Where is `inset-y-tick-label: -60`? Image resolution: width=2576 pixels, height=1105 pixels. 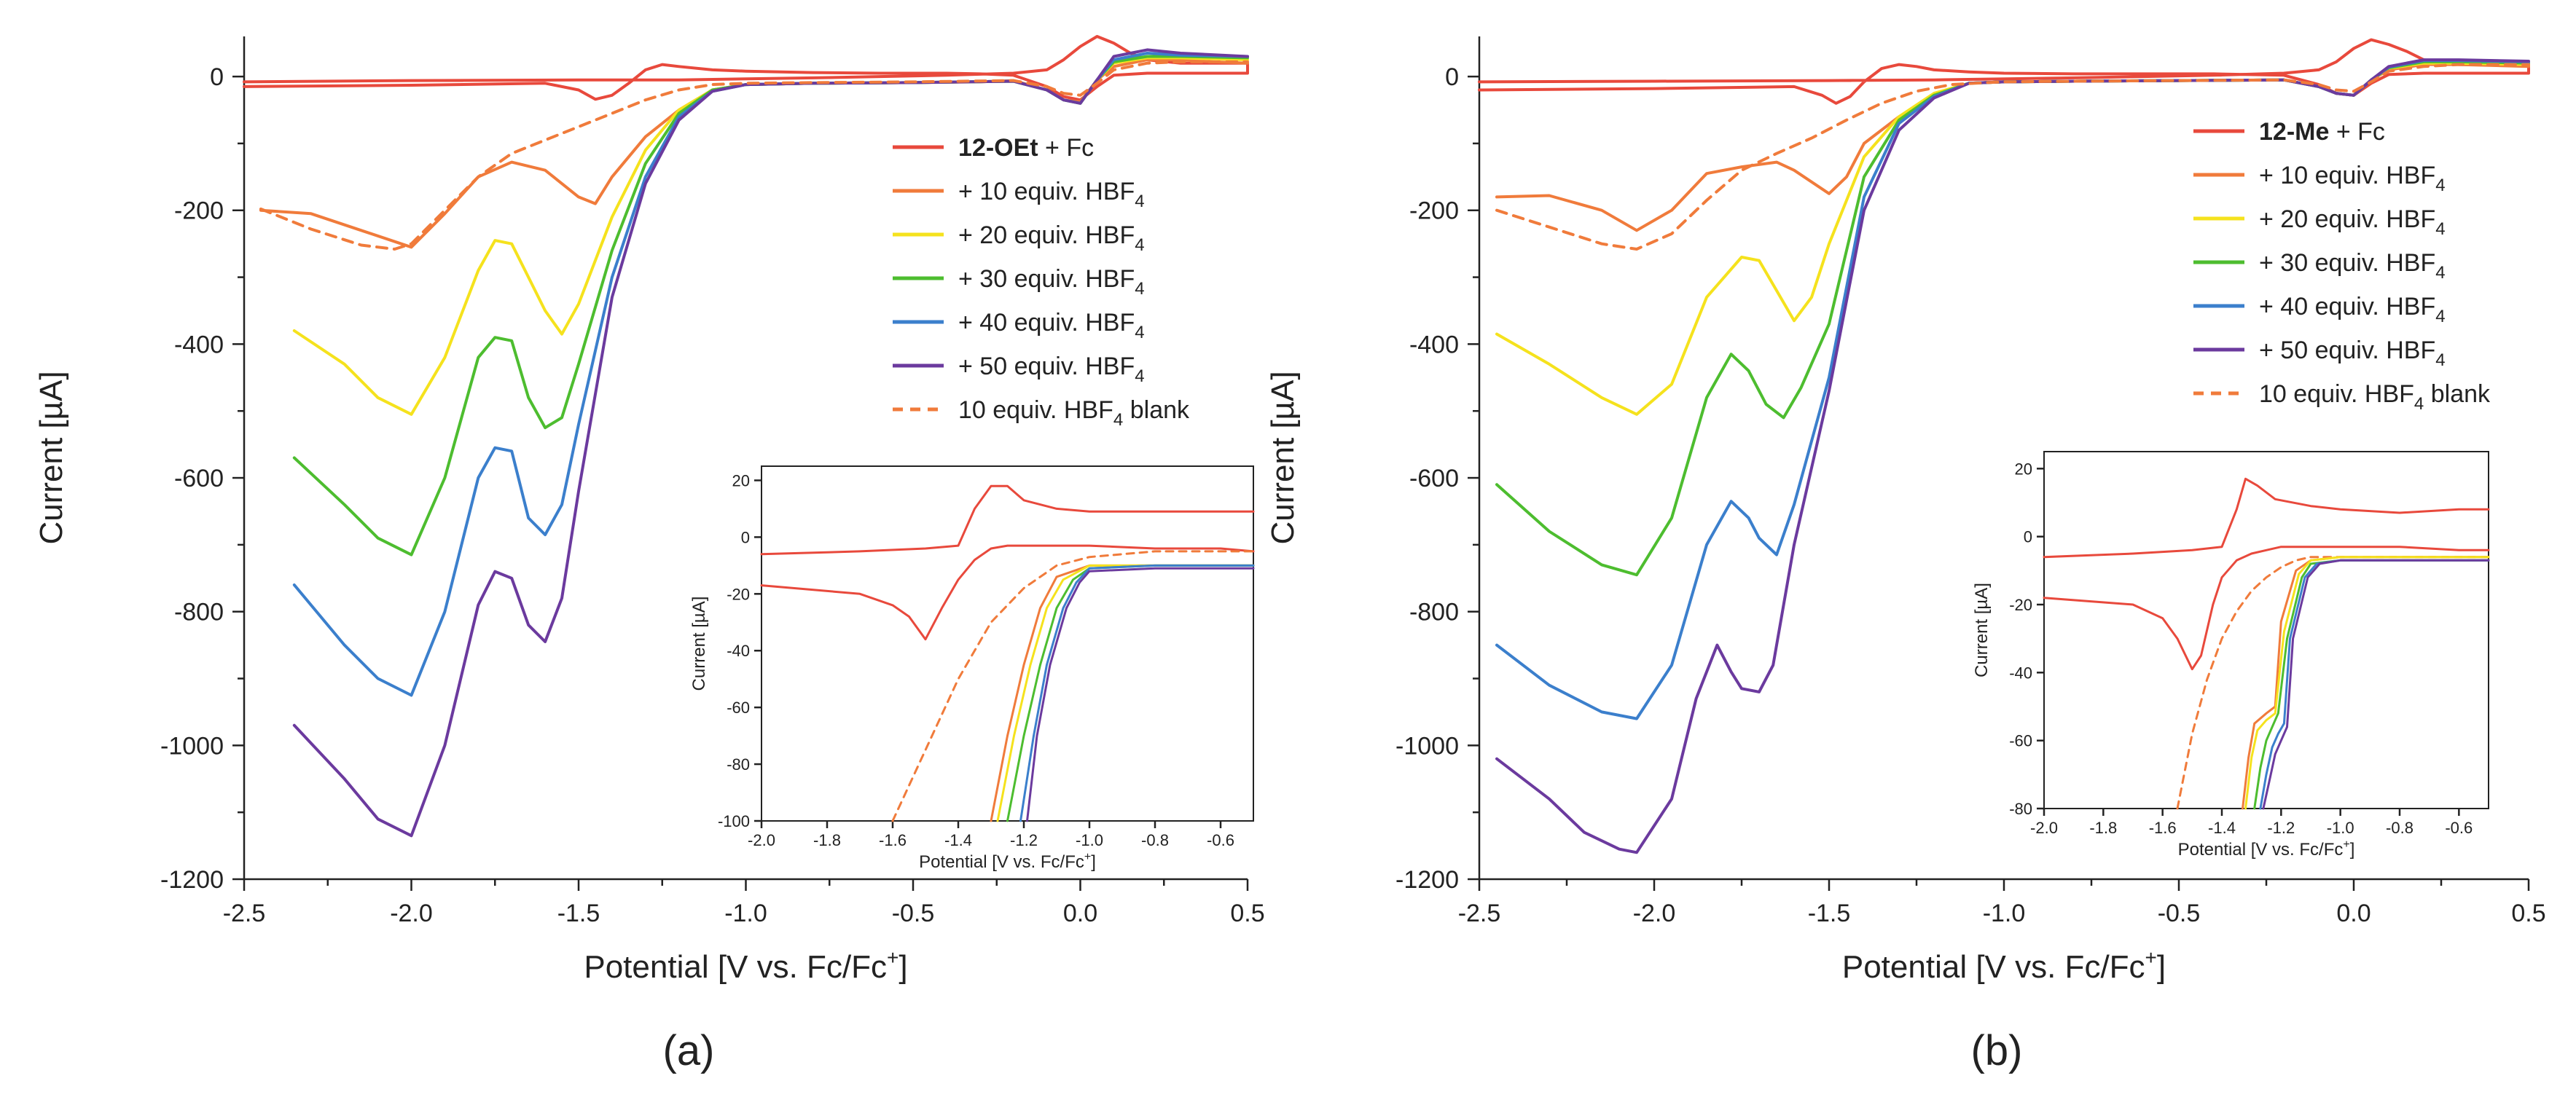 inset-y-tick-label: -60 is located at coordinates (738, 708).